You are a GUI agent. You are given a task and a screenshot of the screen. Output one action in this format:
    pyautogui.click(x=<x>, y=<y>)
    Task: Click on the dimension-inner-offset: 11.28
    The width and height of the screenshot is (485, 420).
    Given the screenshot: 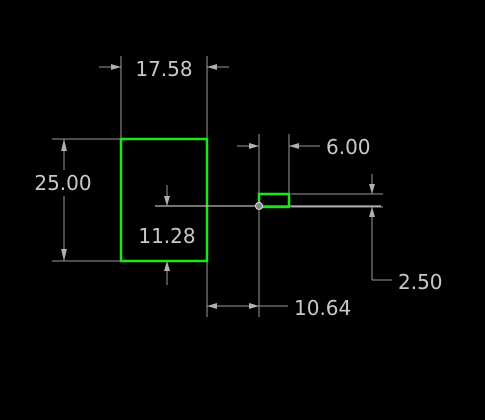 What is the action you would take?
    pyautogui.click(x=167, y=235)
    